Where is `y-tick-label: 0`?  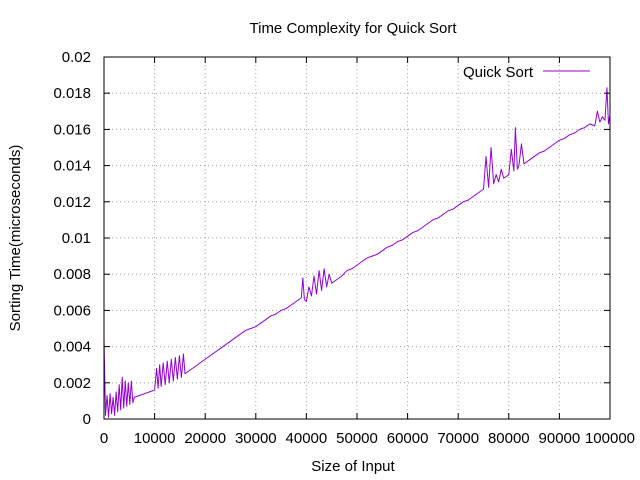 y-tick-label: 0 is located at coordinates (87, 419).